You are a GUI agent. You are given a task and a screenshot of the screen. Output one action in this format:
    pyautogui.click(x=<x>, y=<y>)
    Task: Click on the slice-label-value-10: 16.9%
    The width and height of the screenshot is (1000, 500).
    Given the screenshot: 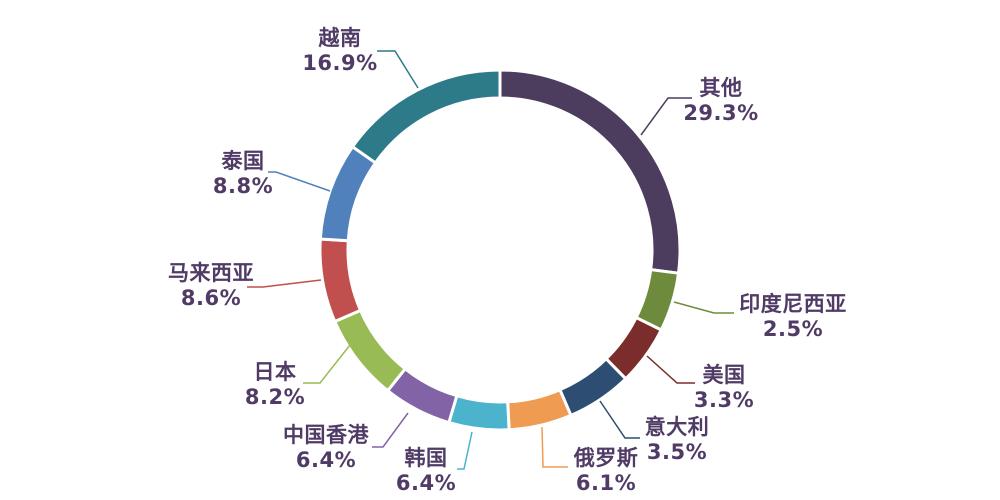 What is the action you would take?
    pyautogui.click(x=340, y=63)
    